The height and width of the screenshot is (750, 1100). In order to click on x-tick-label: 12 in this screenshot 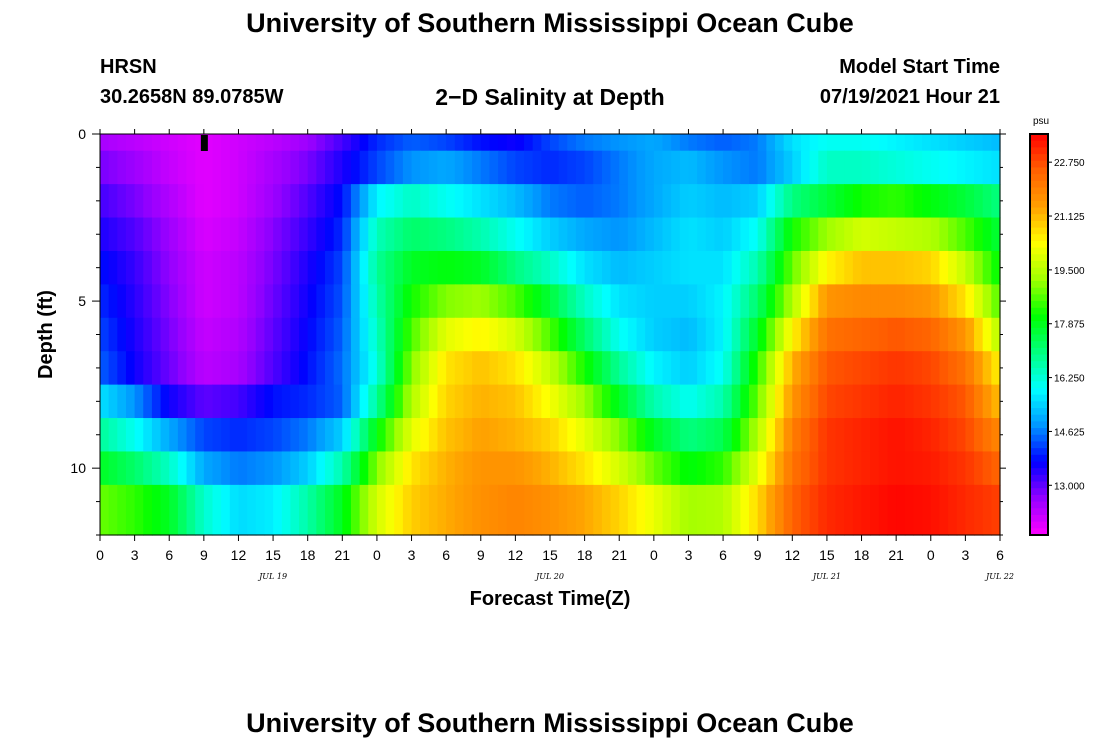, I will do `click(239, 555)`.